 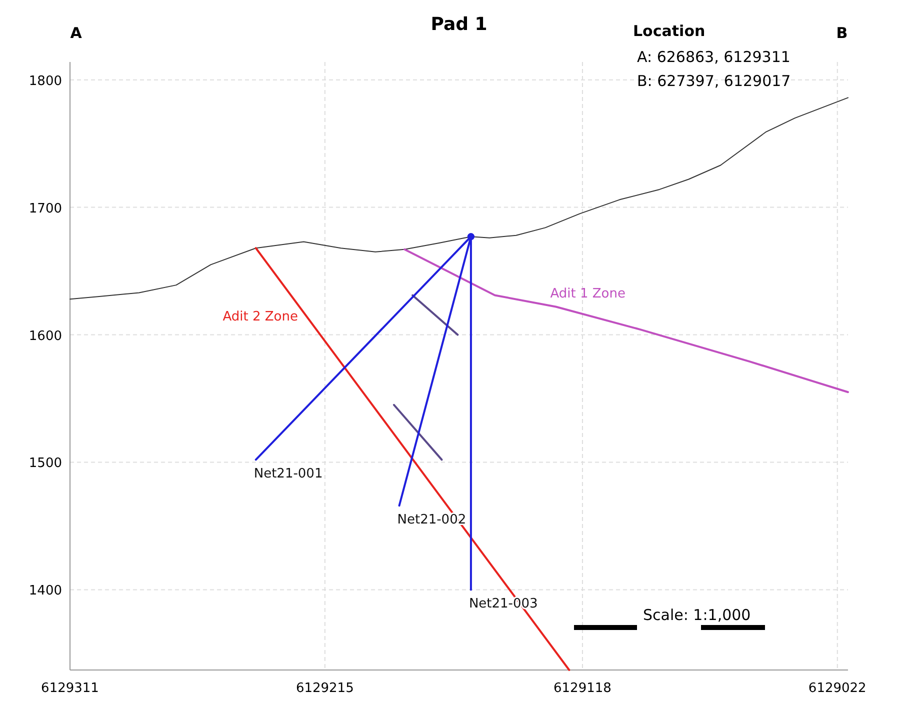 What do you see at coordinates (288, 474) in the screenshot?
I see `series-label: Net21-001` at bounding box center [288, 474].